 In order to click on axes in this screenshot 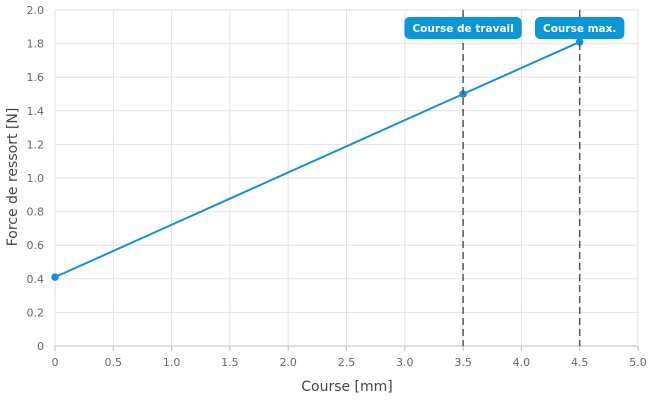, I will do `click(346, 348)`.